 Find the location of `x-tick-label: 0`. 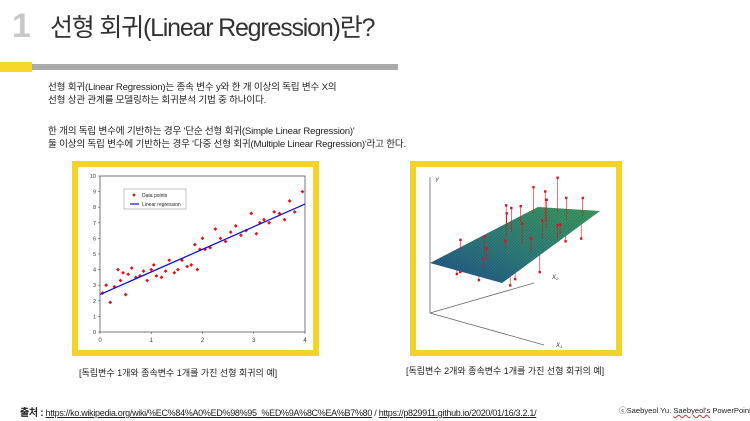

x-tick-label: 0 is located at coordinates (100, 341).